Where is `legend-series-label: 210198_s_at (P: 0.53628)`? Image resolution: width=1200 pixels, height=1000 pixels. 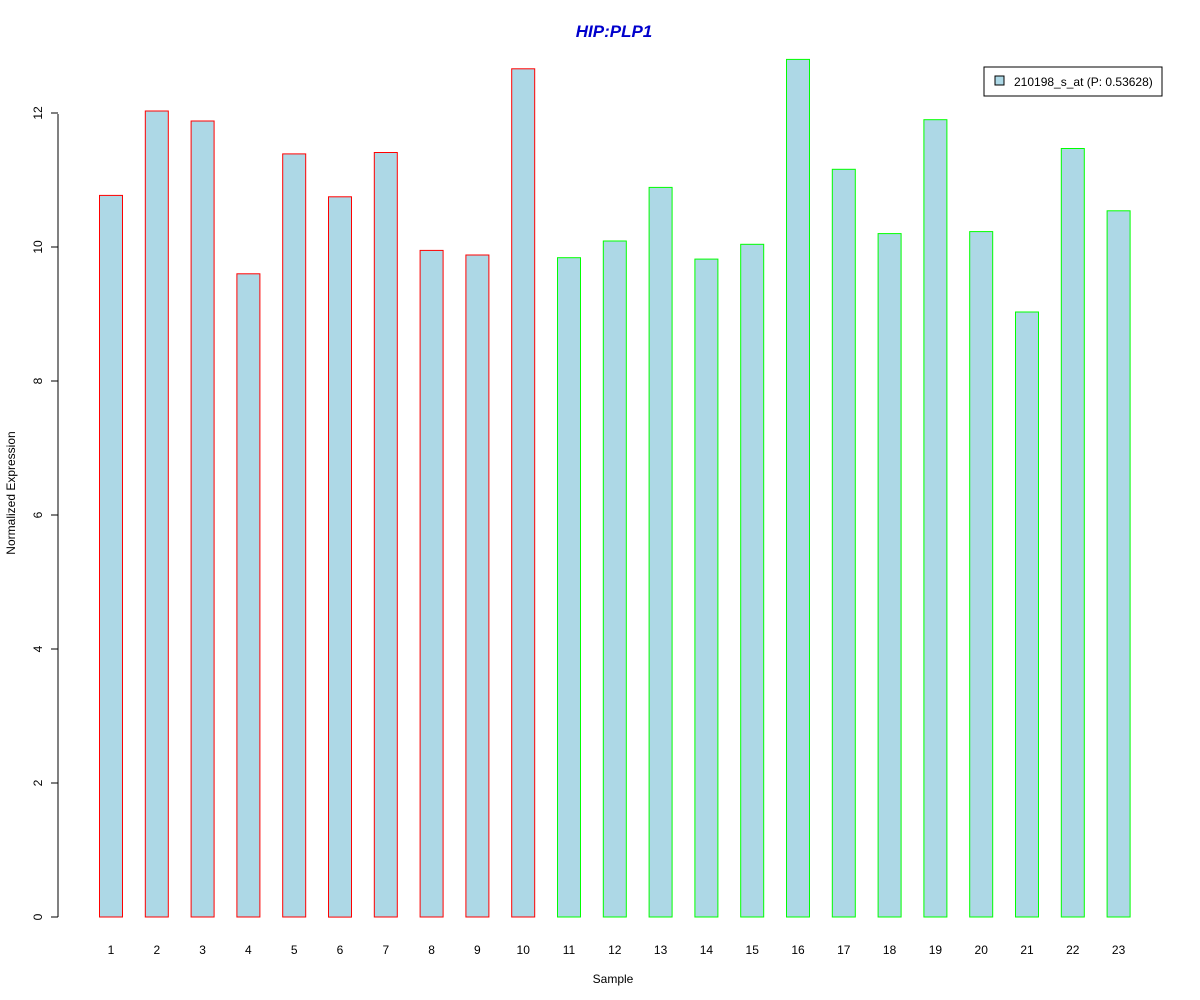 legend-series-label: 210198_s_at (P: 0.53628) is located at coordinates (1083, 82).